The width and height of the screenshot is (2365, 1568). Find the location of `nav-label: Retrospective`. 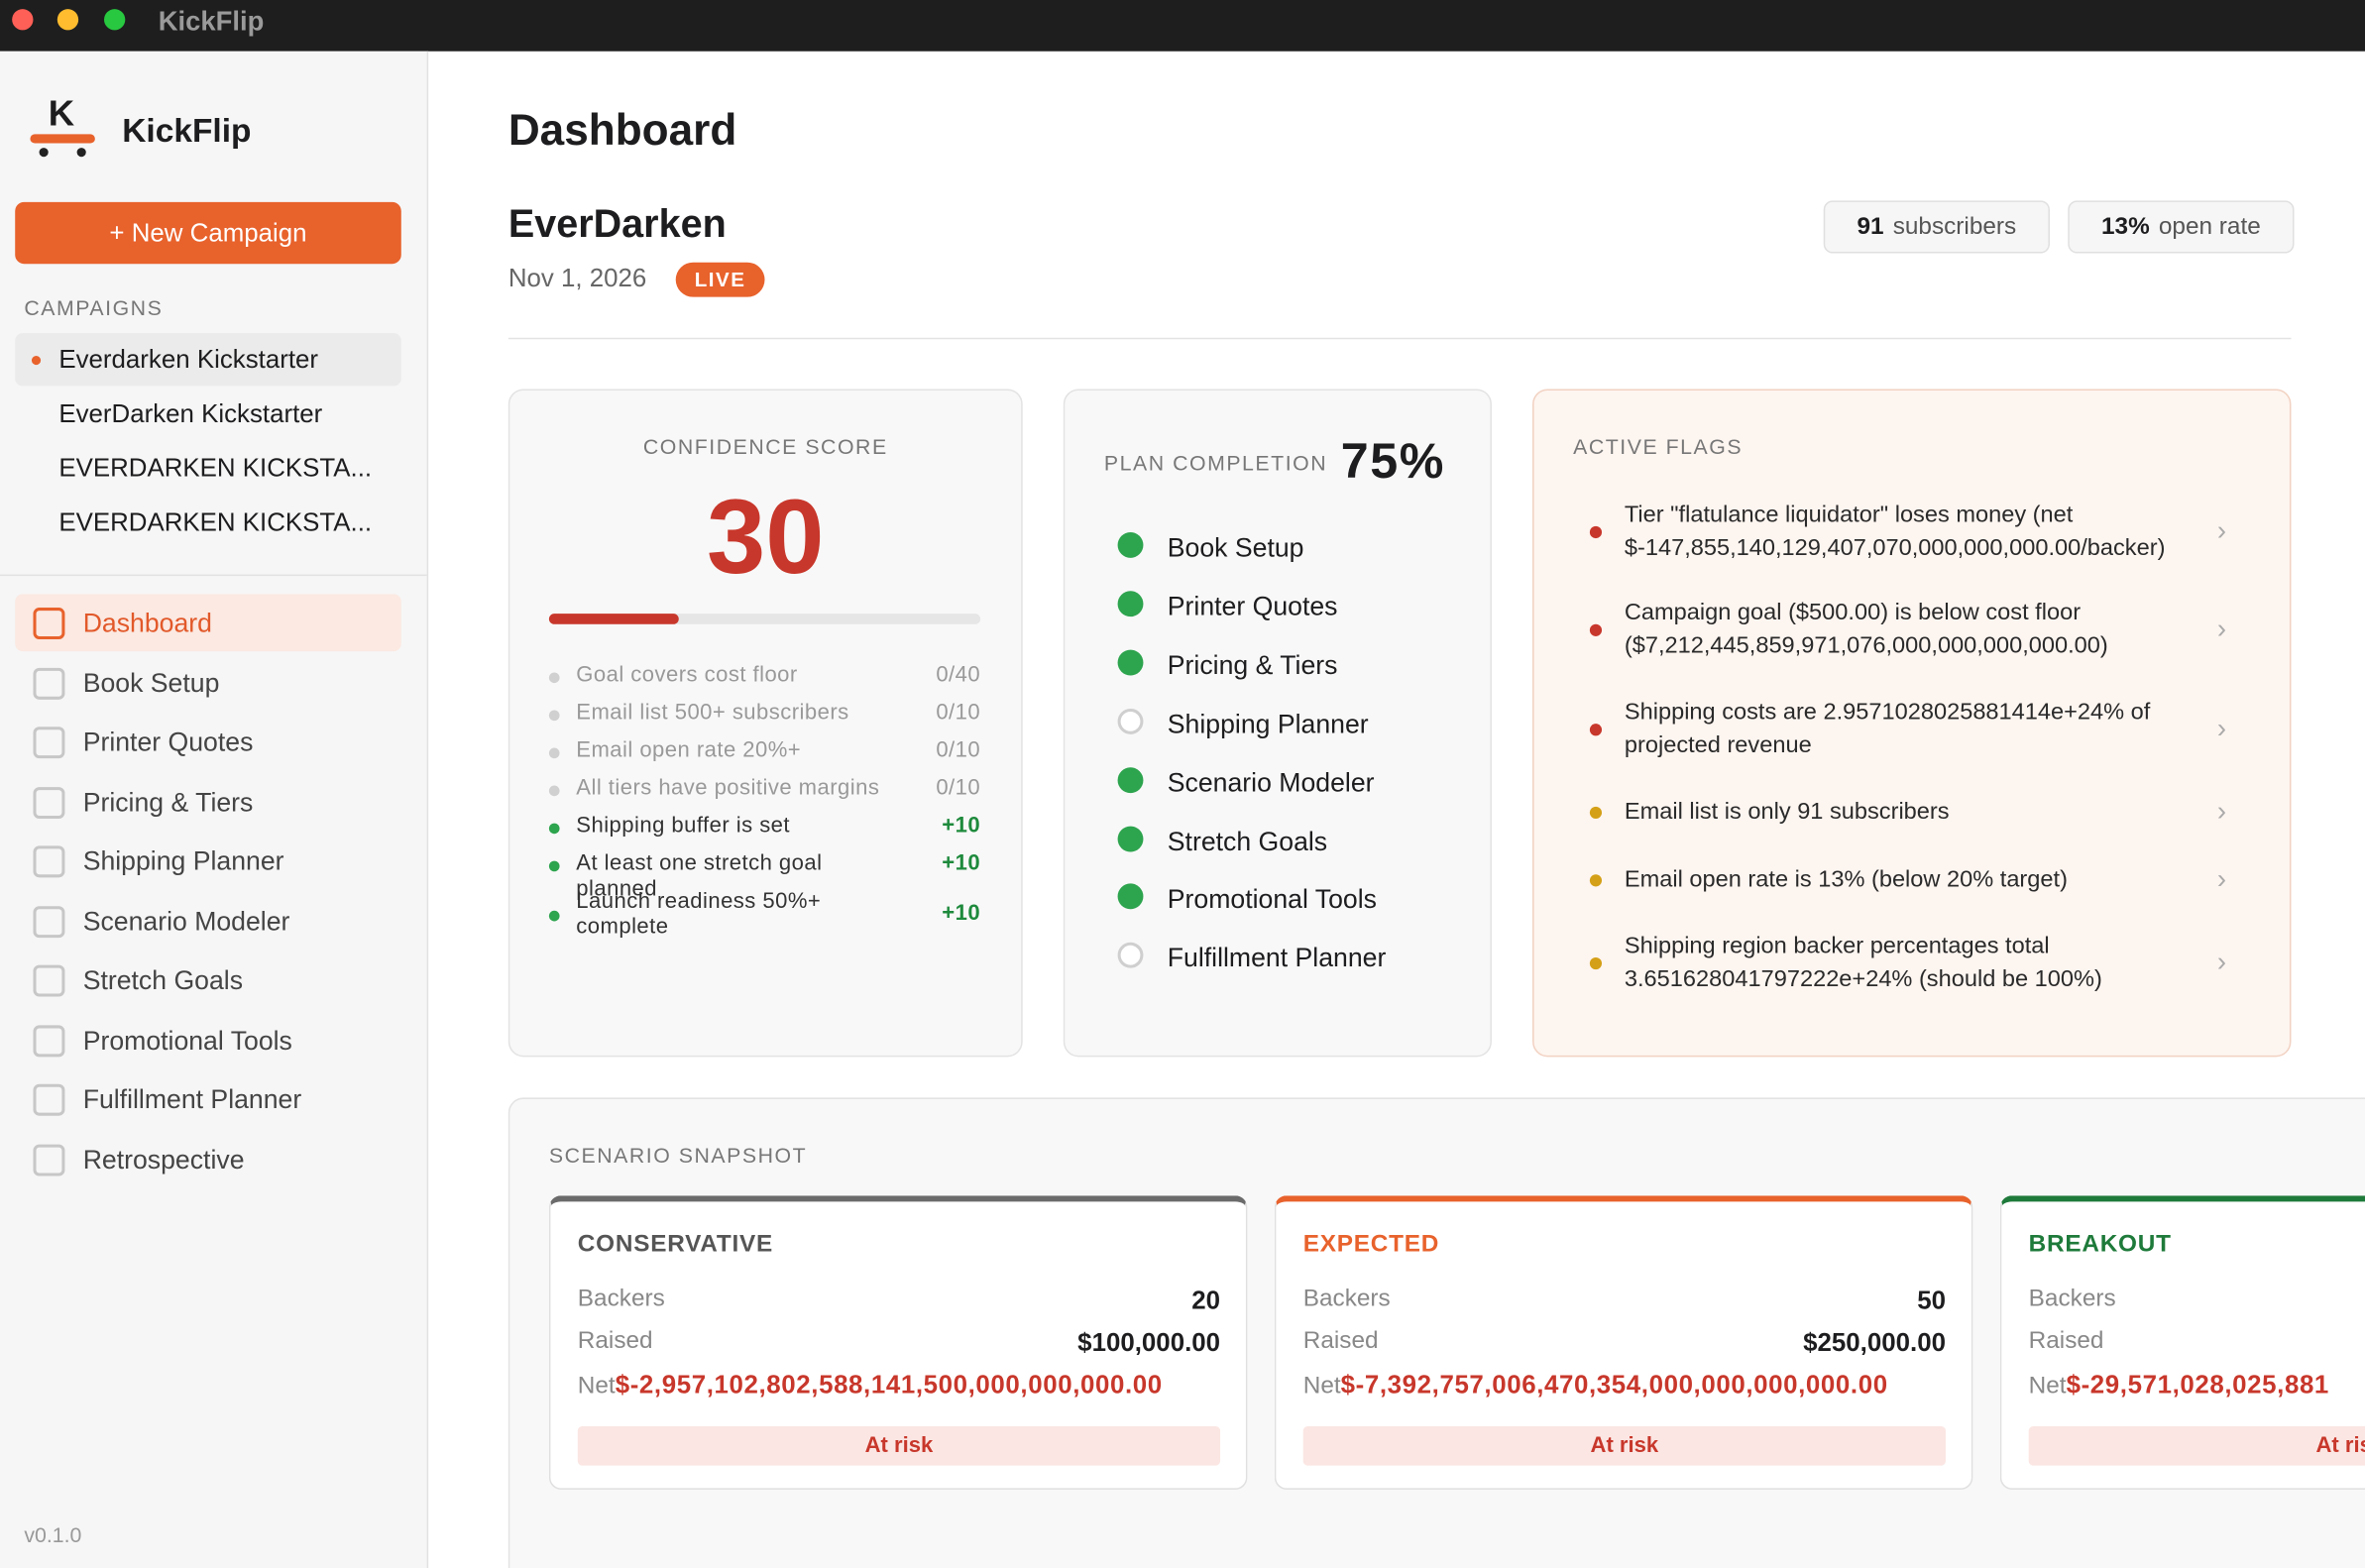

nav-label: Retrospective is located at coordinates (163, 1159).